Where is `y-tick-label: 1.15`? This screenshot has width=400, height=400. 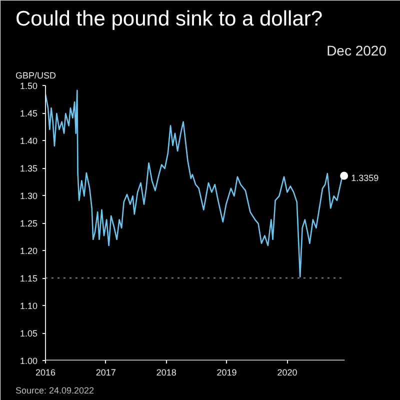
y-tick-label: 1.15 is located at coordinates (29, 279).